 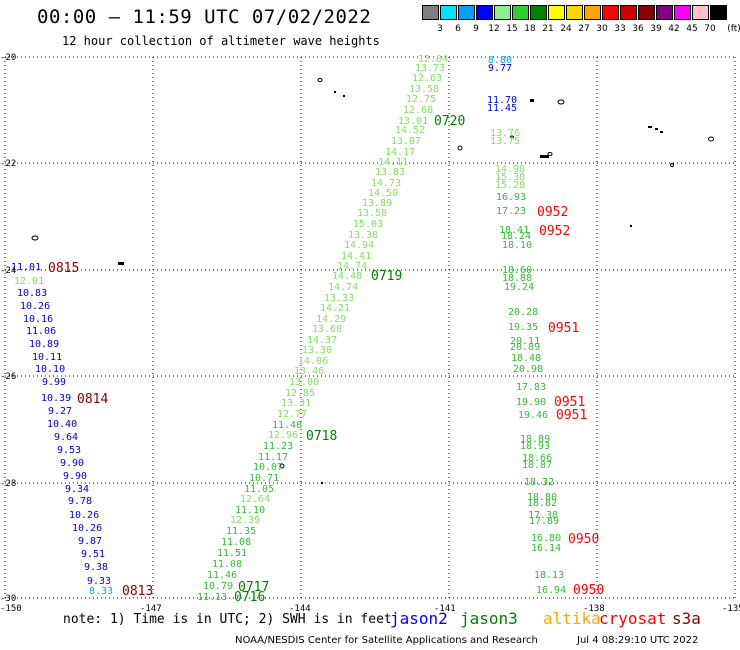 I want to click on wave-height-label: 13.01, so click(x=413, y=121).